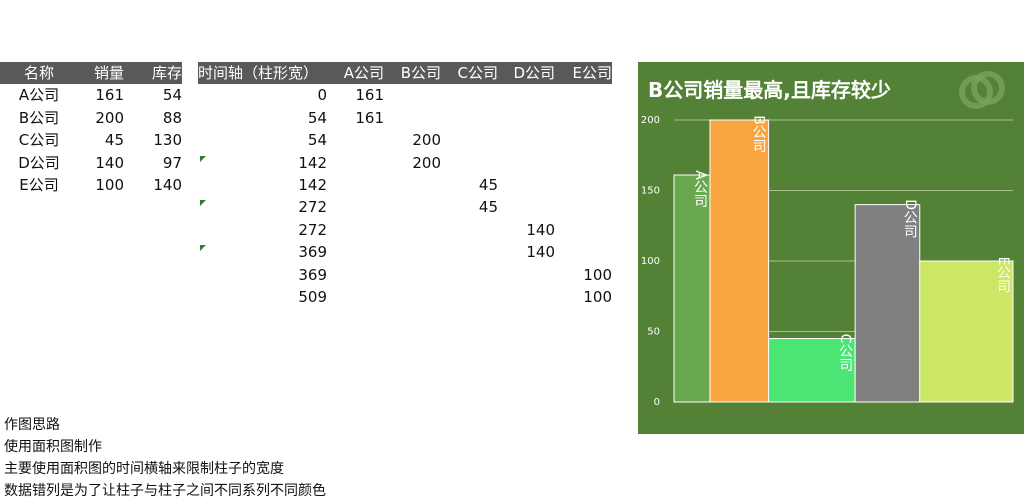 The image size is (1024, 502). I want to click on note-line: 主要使用面积图的时间横轴来限制柱子的宽度, so click(144, 469).